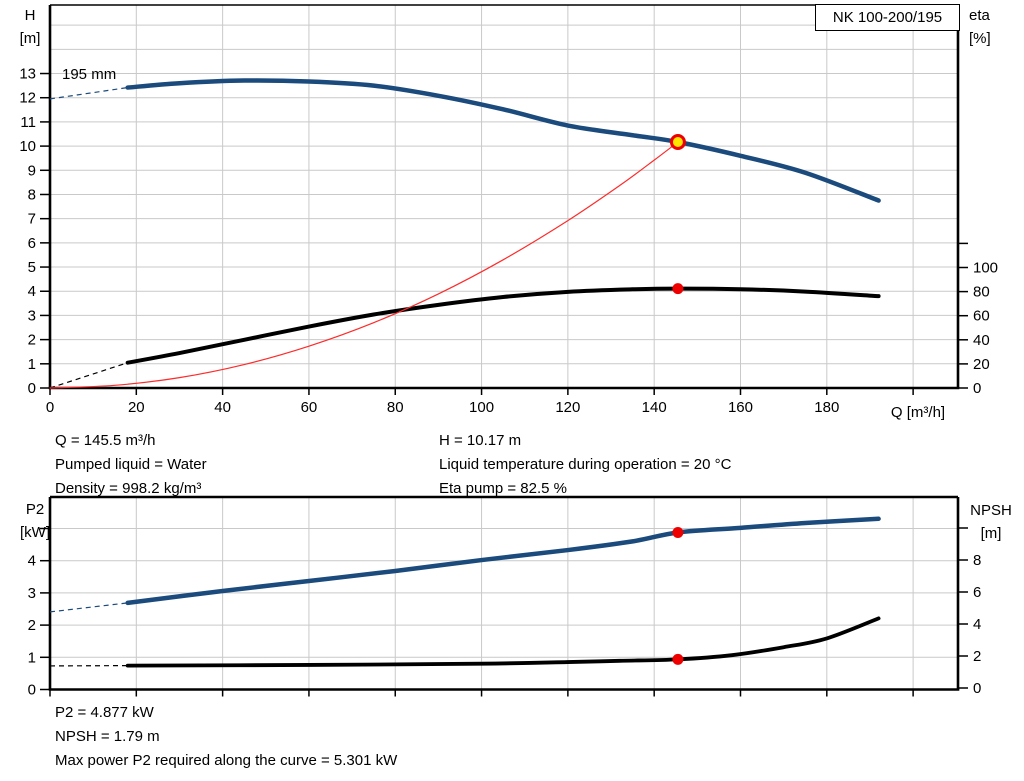 The image size is (1024, 781). What do you see at coordinates (104, 712) in the screenshot?
I see `p2-result-text: P2 = 4.877 kW` at bounding box center [104, 712].